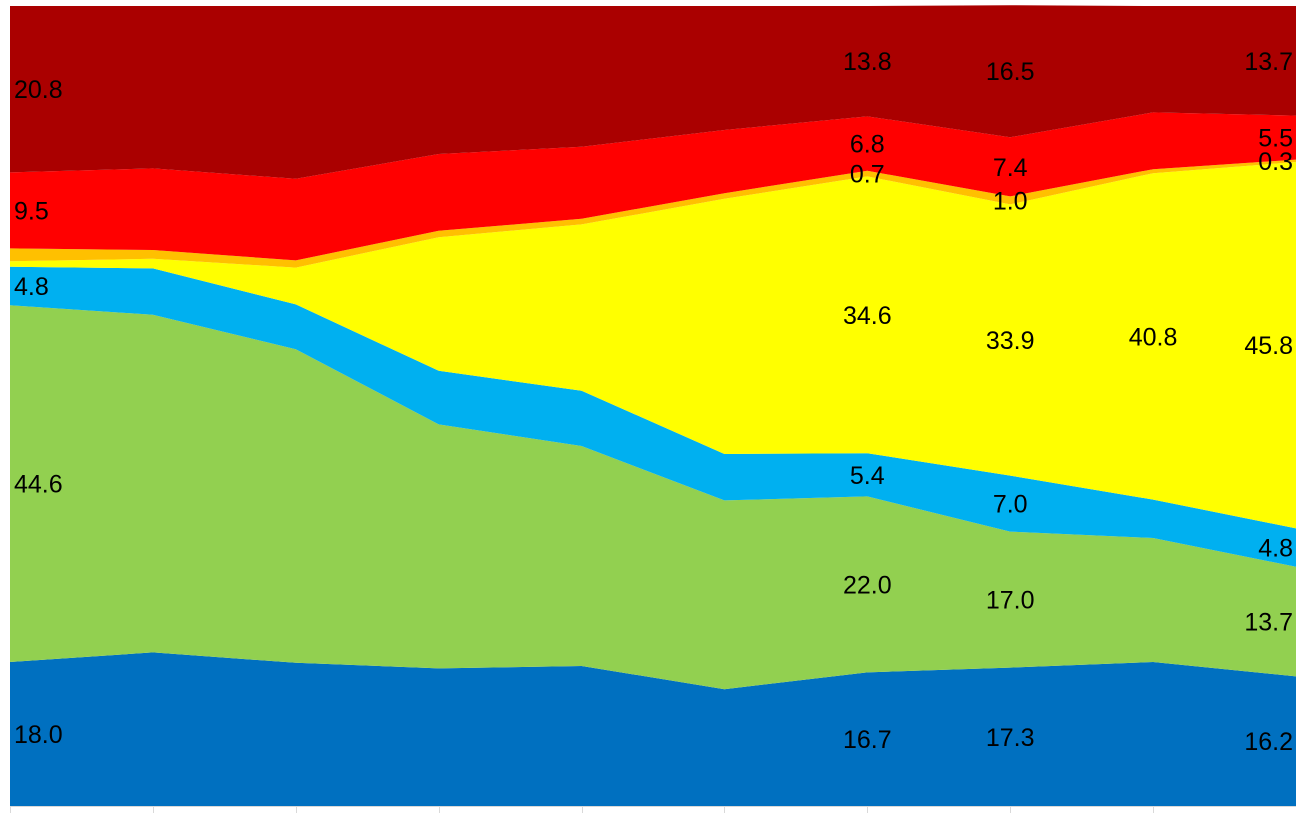 The width and height of the screenshot is (1296, 821). I want to click on data-label-s7: 13.8, so click(867, 62).